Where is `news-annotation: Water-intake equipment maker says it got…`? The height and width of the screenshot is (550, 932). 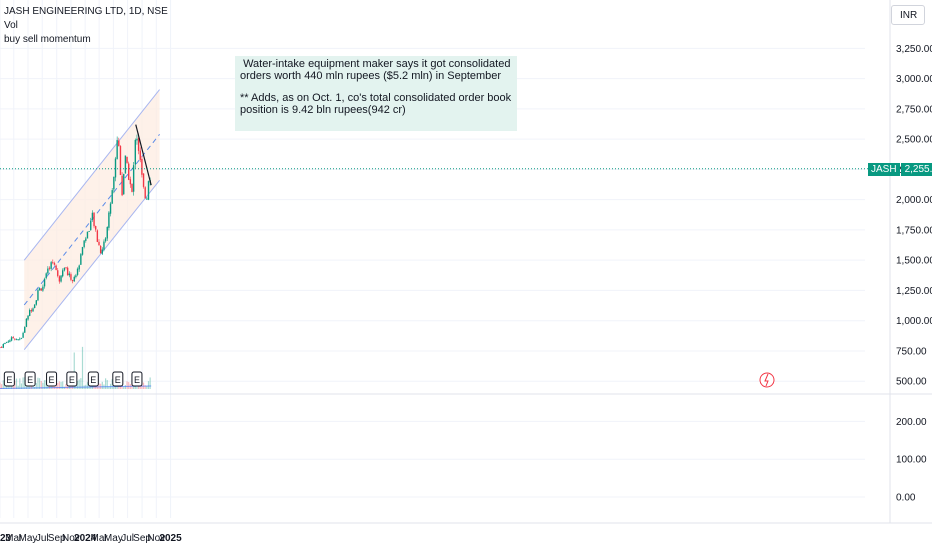 news-annotation: Water-intake equipment maker says it got… is located at coordinates (376, 93).